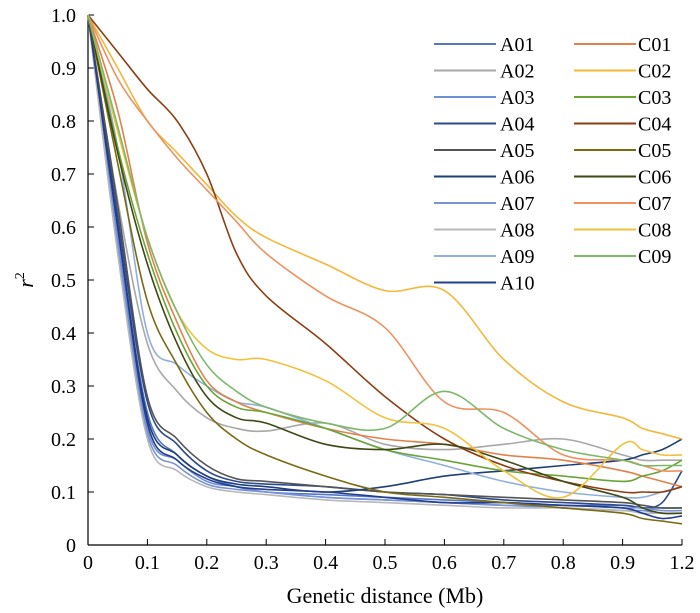 The image size is (700, 613). What do you see at coordinates (63, 334) in the screenshot?
I see `y-tick-label: 0.4` at bounding box center [63, 334].